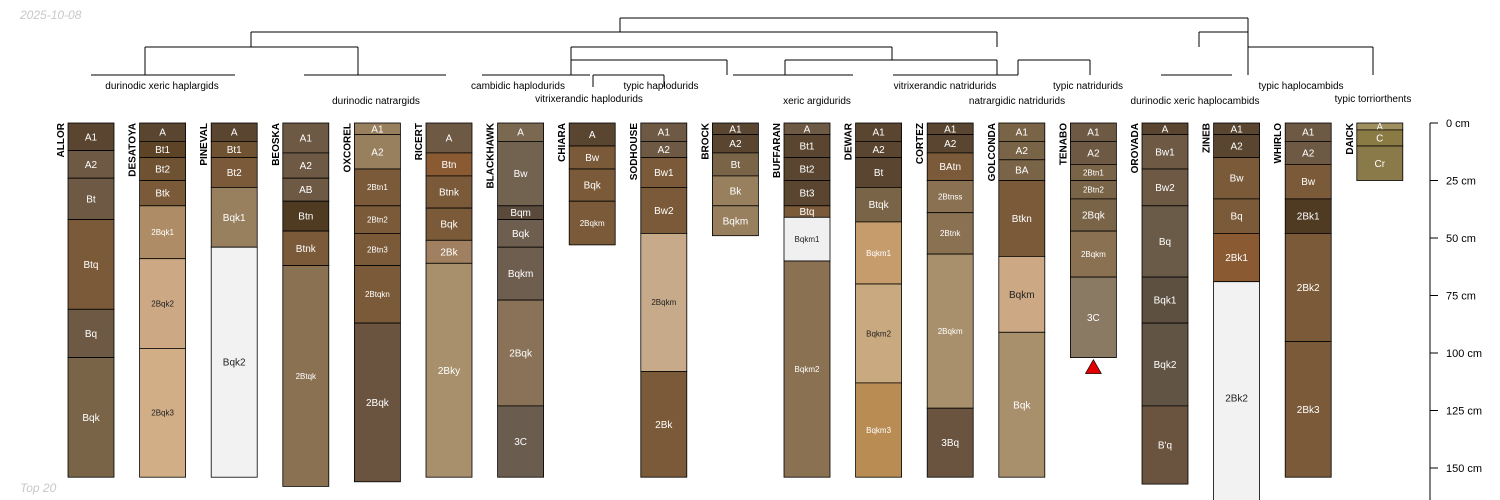 This screenshot has height=500, width=1500. What do you see at coordinates (1165, 446) in the screenshot?
I see `horizon-label: B'q` at bounding box center [1165, 446].